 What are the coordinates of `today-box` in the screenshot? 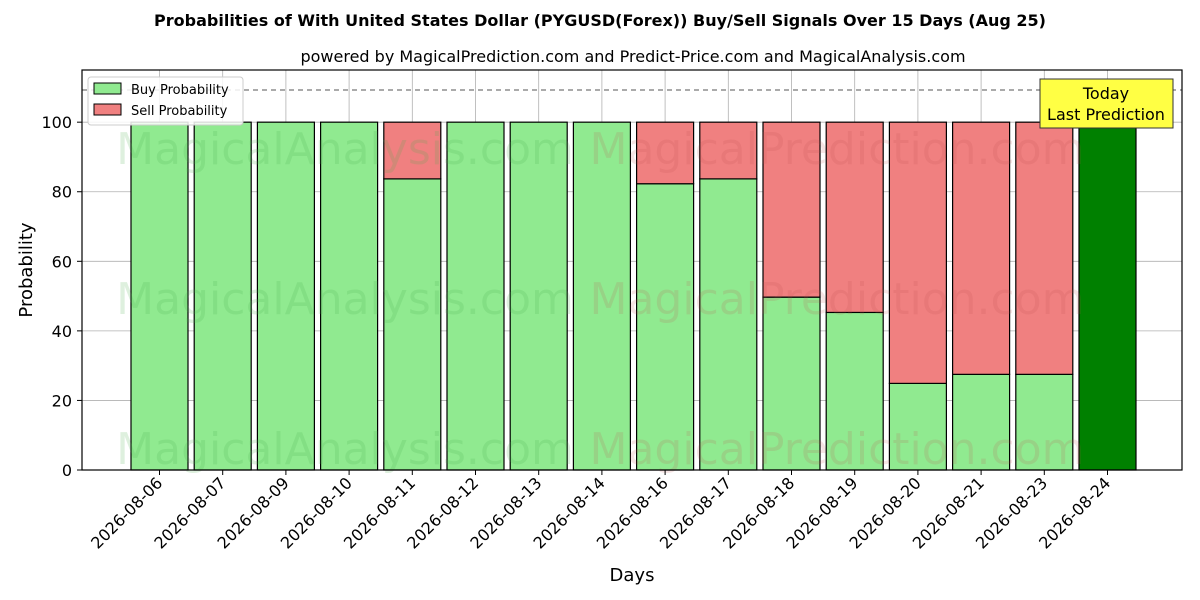 It's located at (1106, 103).